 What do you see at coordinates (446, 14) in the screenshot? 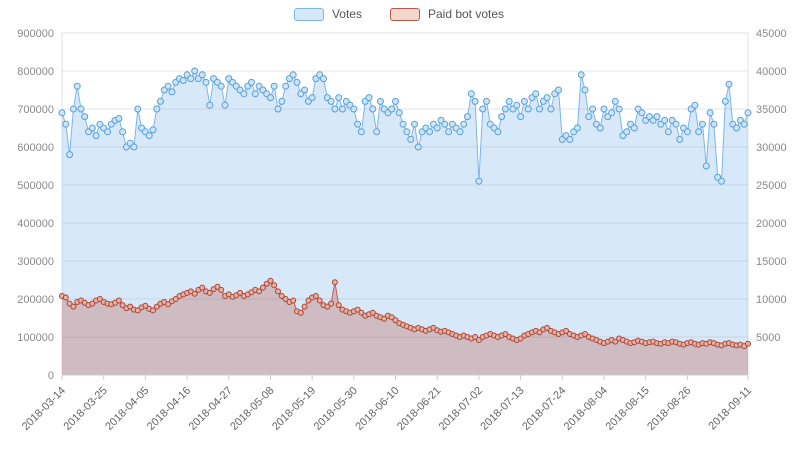
I see `legend-item-paid-bot-votes: Paid bot votes` at bounding box center [446, 14].